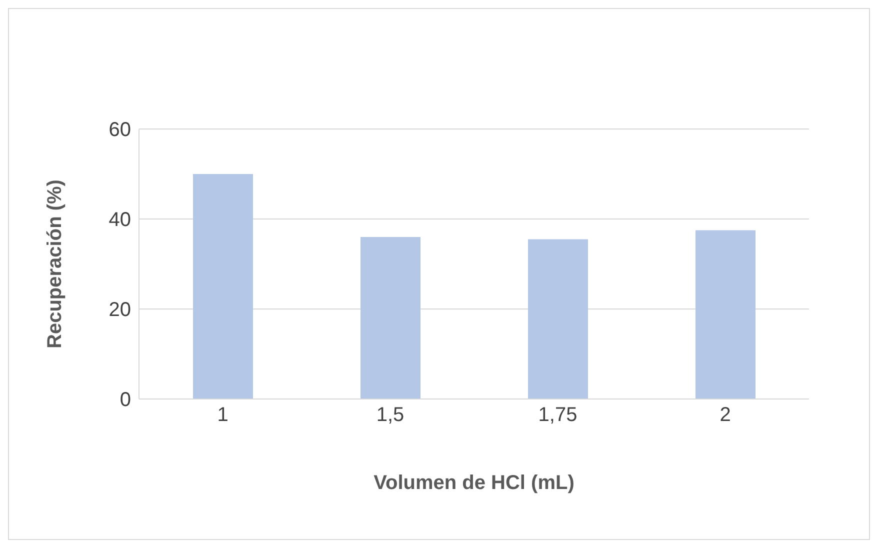 Image resolution: width=881 pixels, height=555 pixels. I want to click on x-tick-label: 2, so click(725, 415).